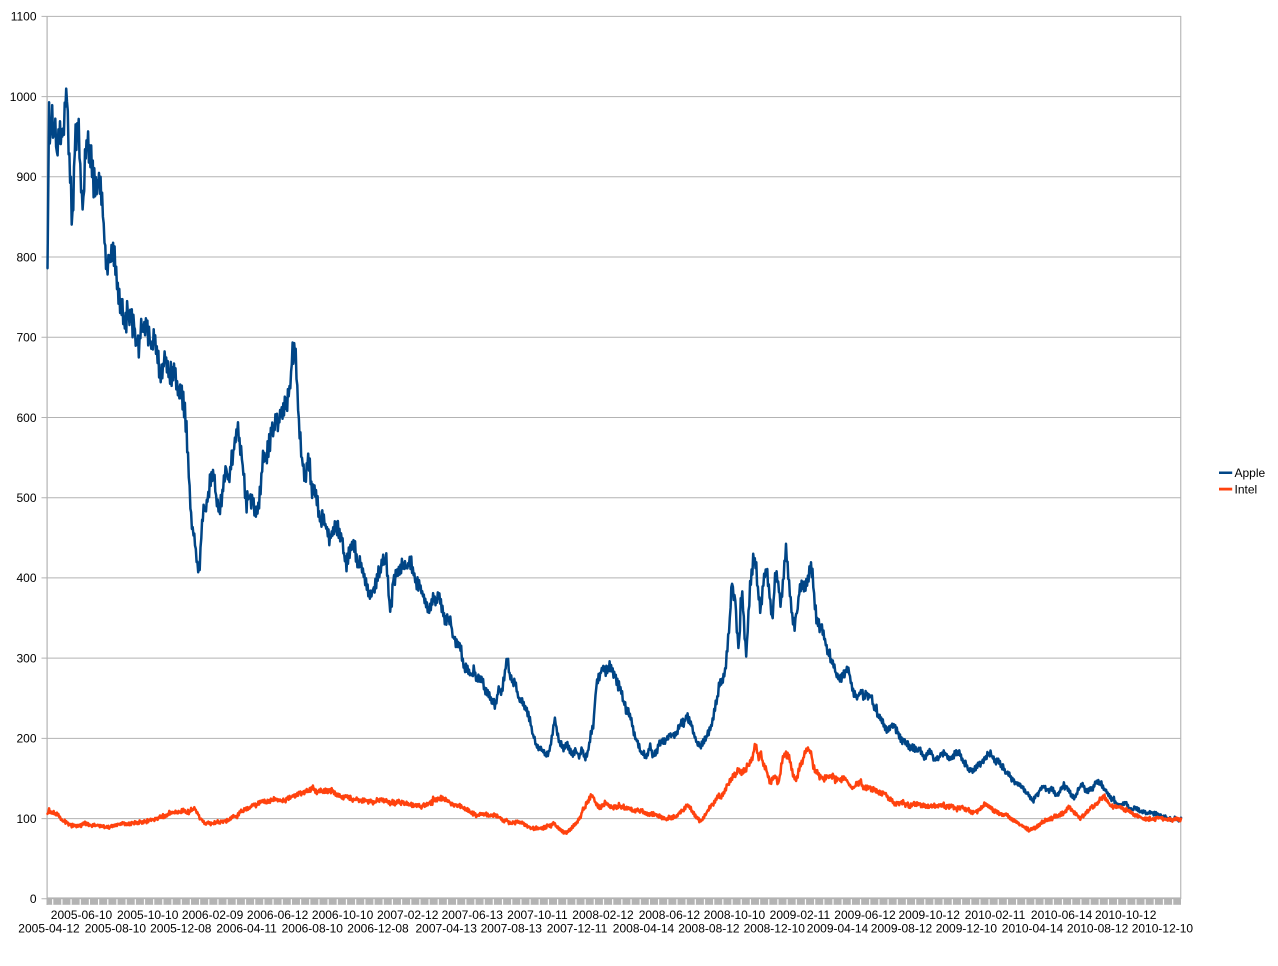 This screenshot has width=1278, height=966. What do you see at coordinates (26, 819) in the screenshot?
I see `svg-text: 100` at bounding box center [26, 819].